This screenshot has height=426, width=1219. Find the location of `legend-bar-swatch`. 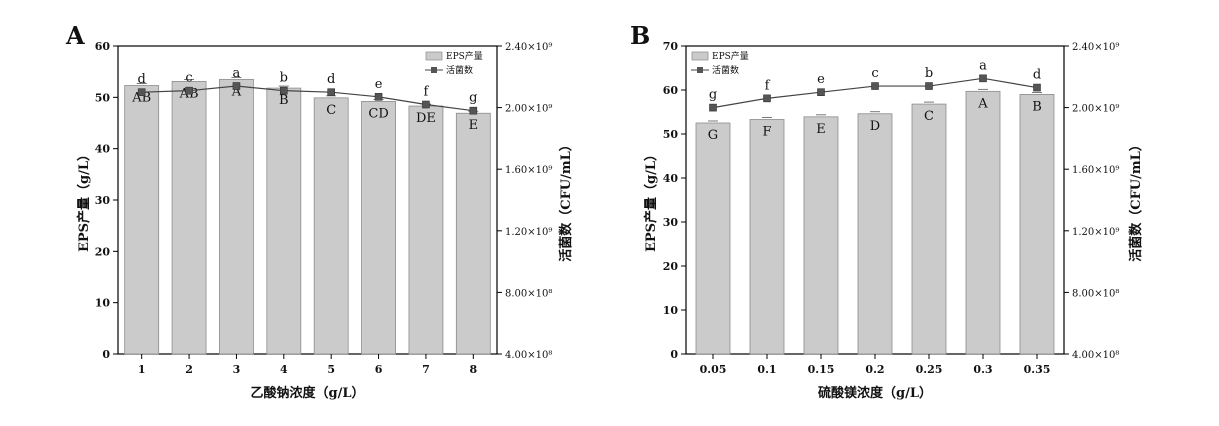

legend-bar-swatch is located at coordinates (700, 56).